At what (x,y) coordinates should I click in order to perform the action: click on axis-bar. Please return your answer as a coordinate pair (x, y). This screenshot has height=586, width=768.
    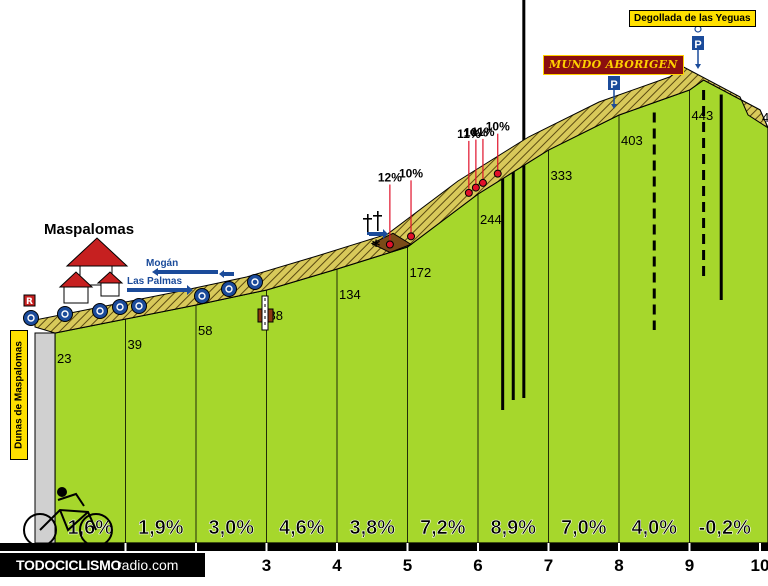
    Looking at the image, I should click on (384, 547).